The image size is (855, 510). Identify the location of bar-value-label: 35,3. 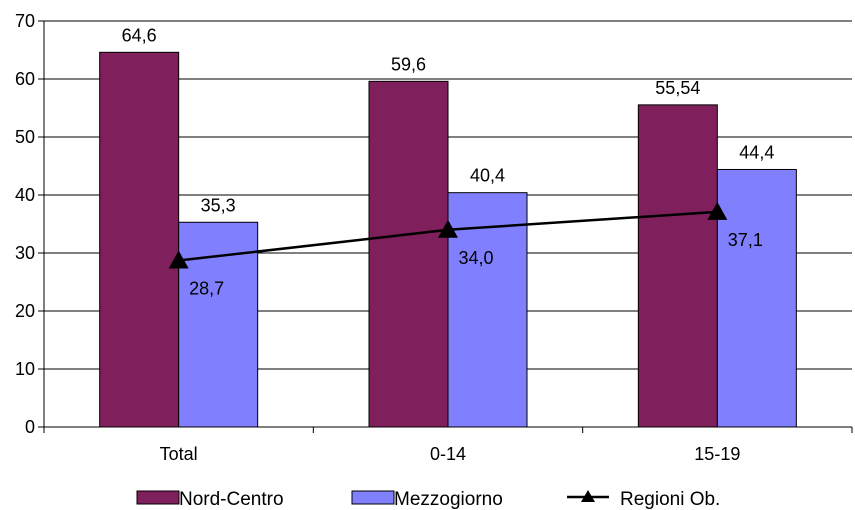
(218, 205).